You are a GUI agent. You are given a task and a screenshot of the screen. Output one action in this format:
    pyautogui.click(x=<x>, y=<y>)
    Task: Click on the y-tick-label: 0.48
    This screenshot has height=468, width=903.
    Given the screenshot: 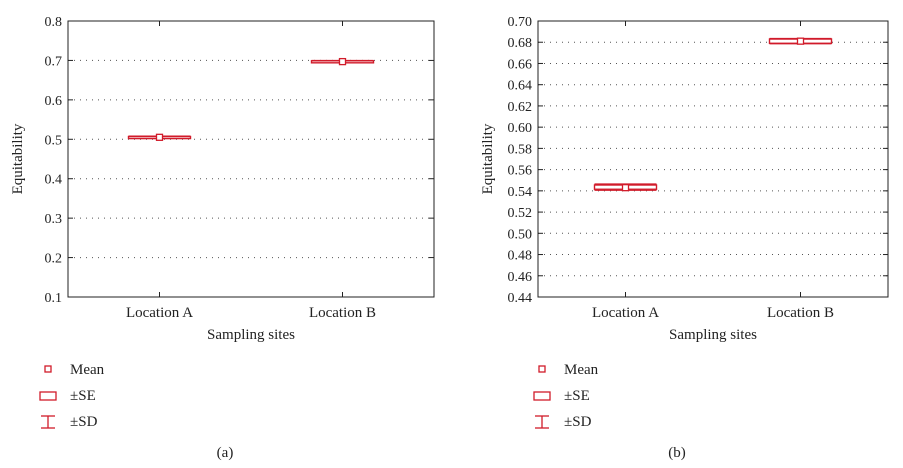 What is the action you would take?
    pyautogui.click(x=520, y=256)
    